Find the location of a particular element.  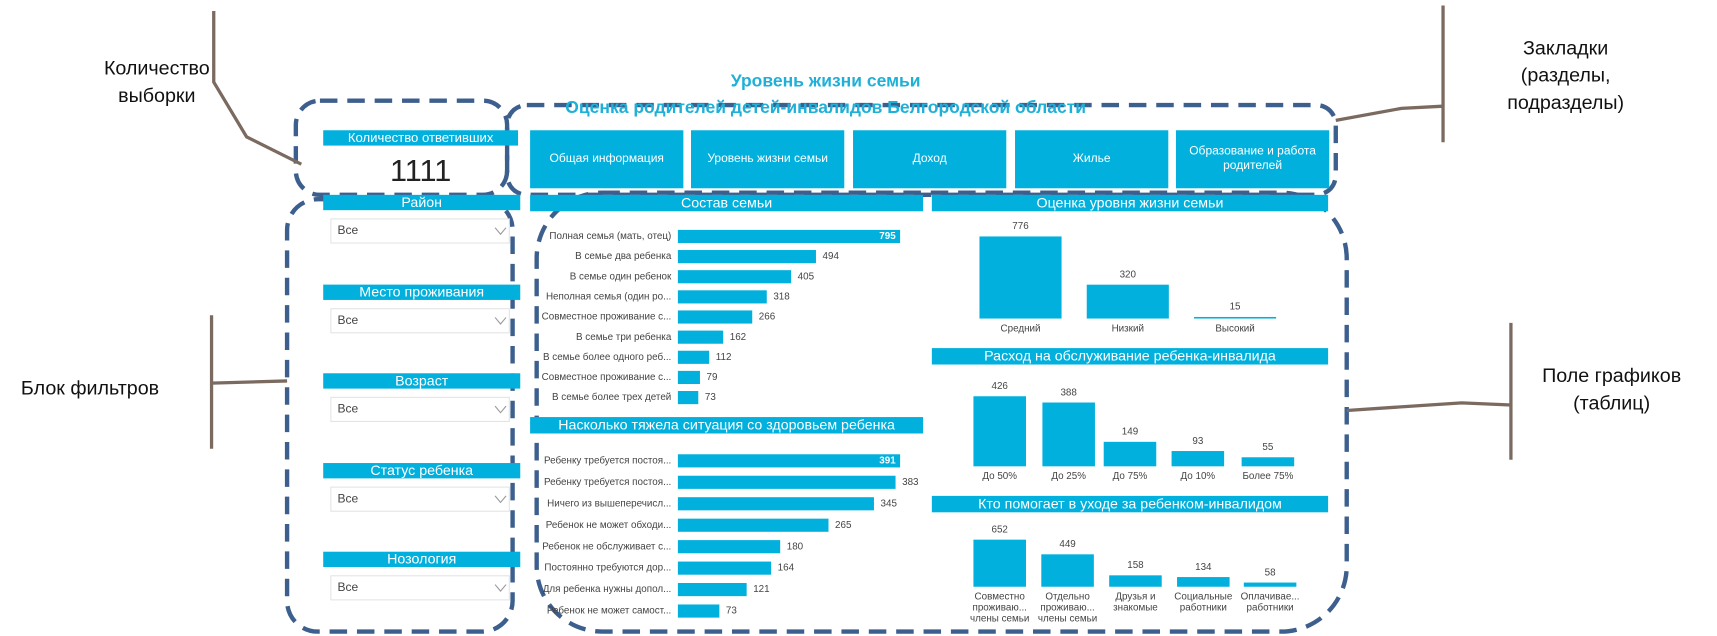

dashboard-title: Уровень жизни семьи is located at coordinates (826, 81).